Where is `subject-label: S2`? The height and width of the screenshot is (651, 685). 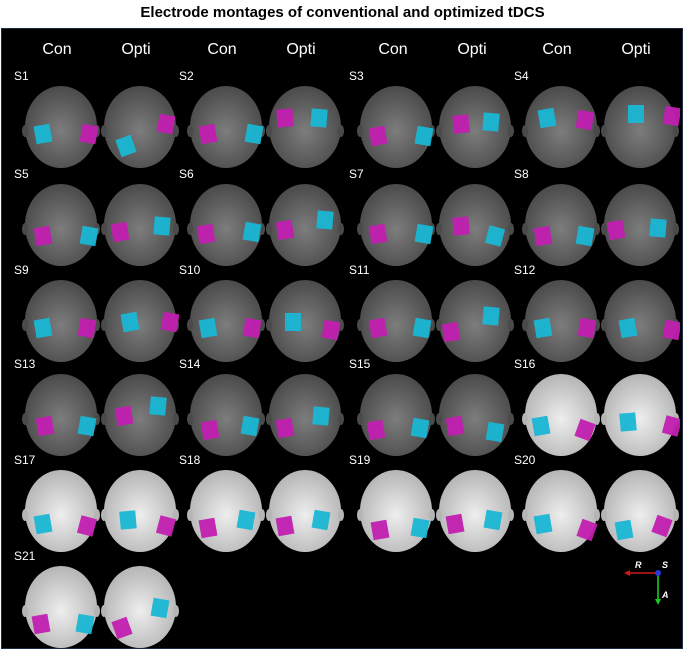
subject-label: S2 is located at coordinates (186, 76).